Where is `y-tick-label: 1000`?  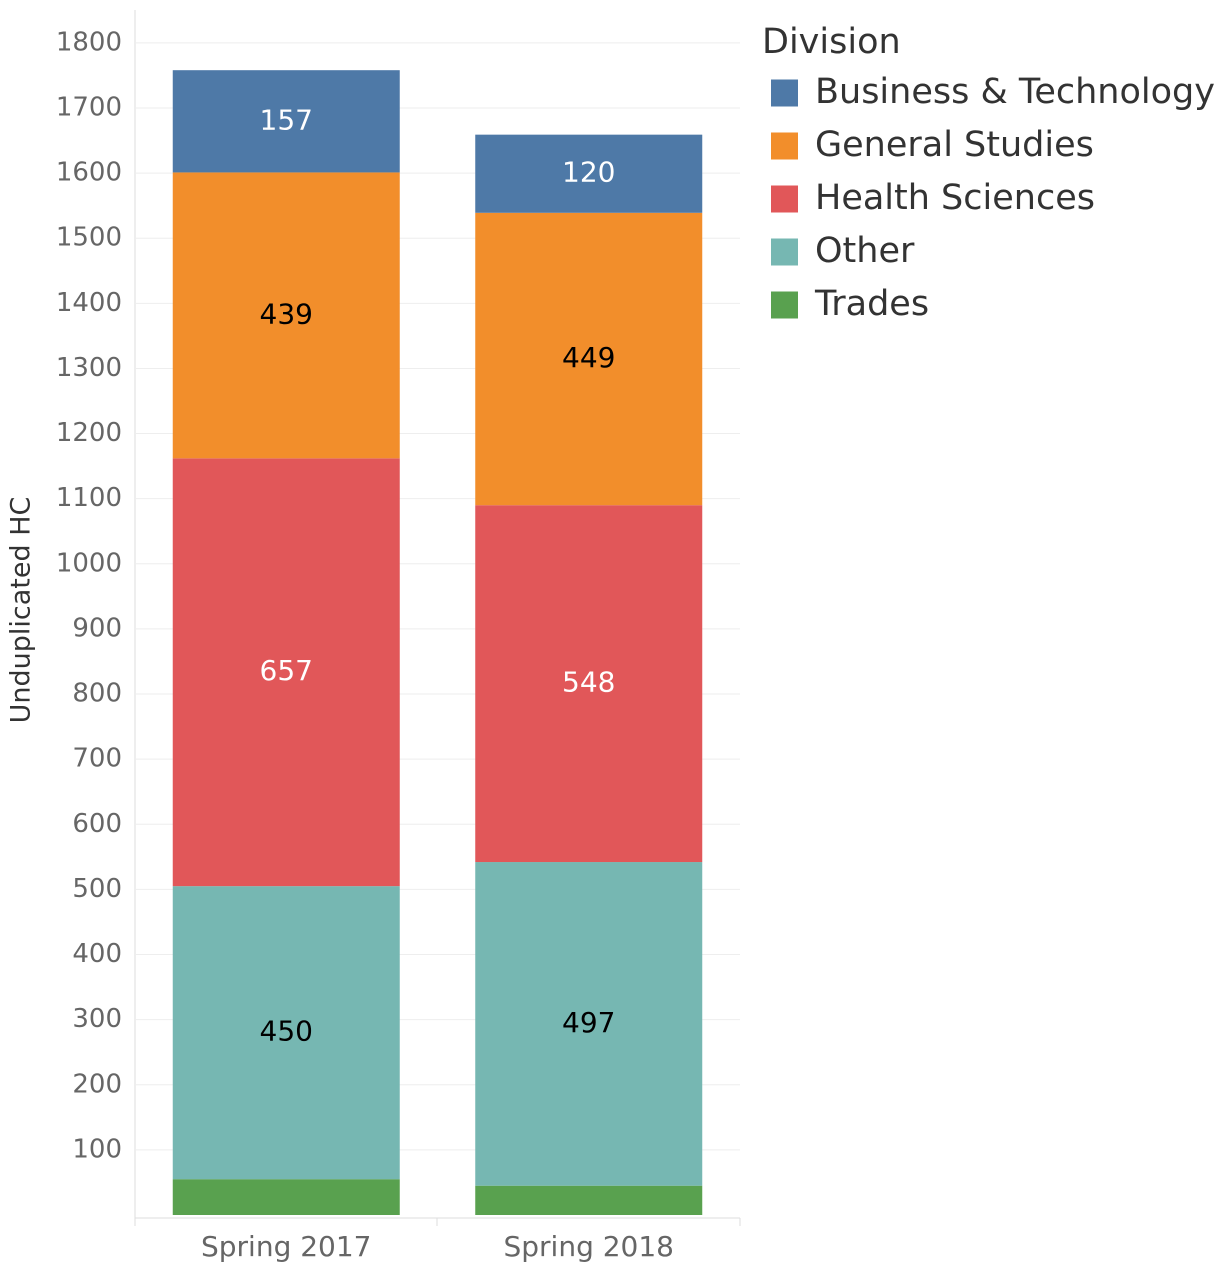 y-tick-label: 1000 is located at coordinates (89, 563).